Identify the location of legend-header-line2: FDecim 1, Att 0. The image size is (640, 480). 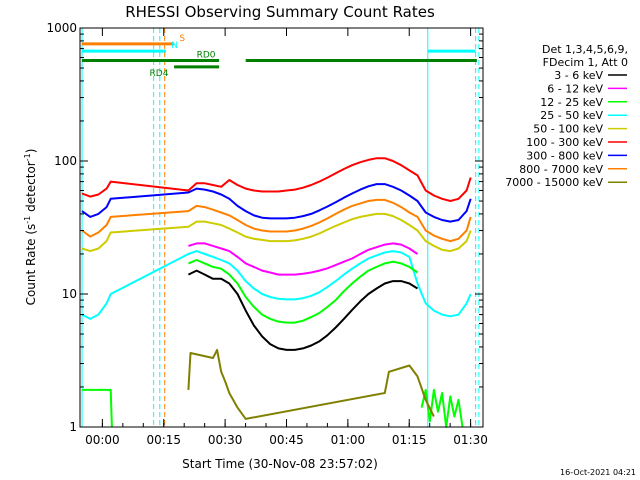
(585, 62).